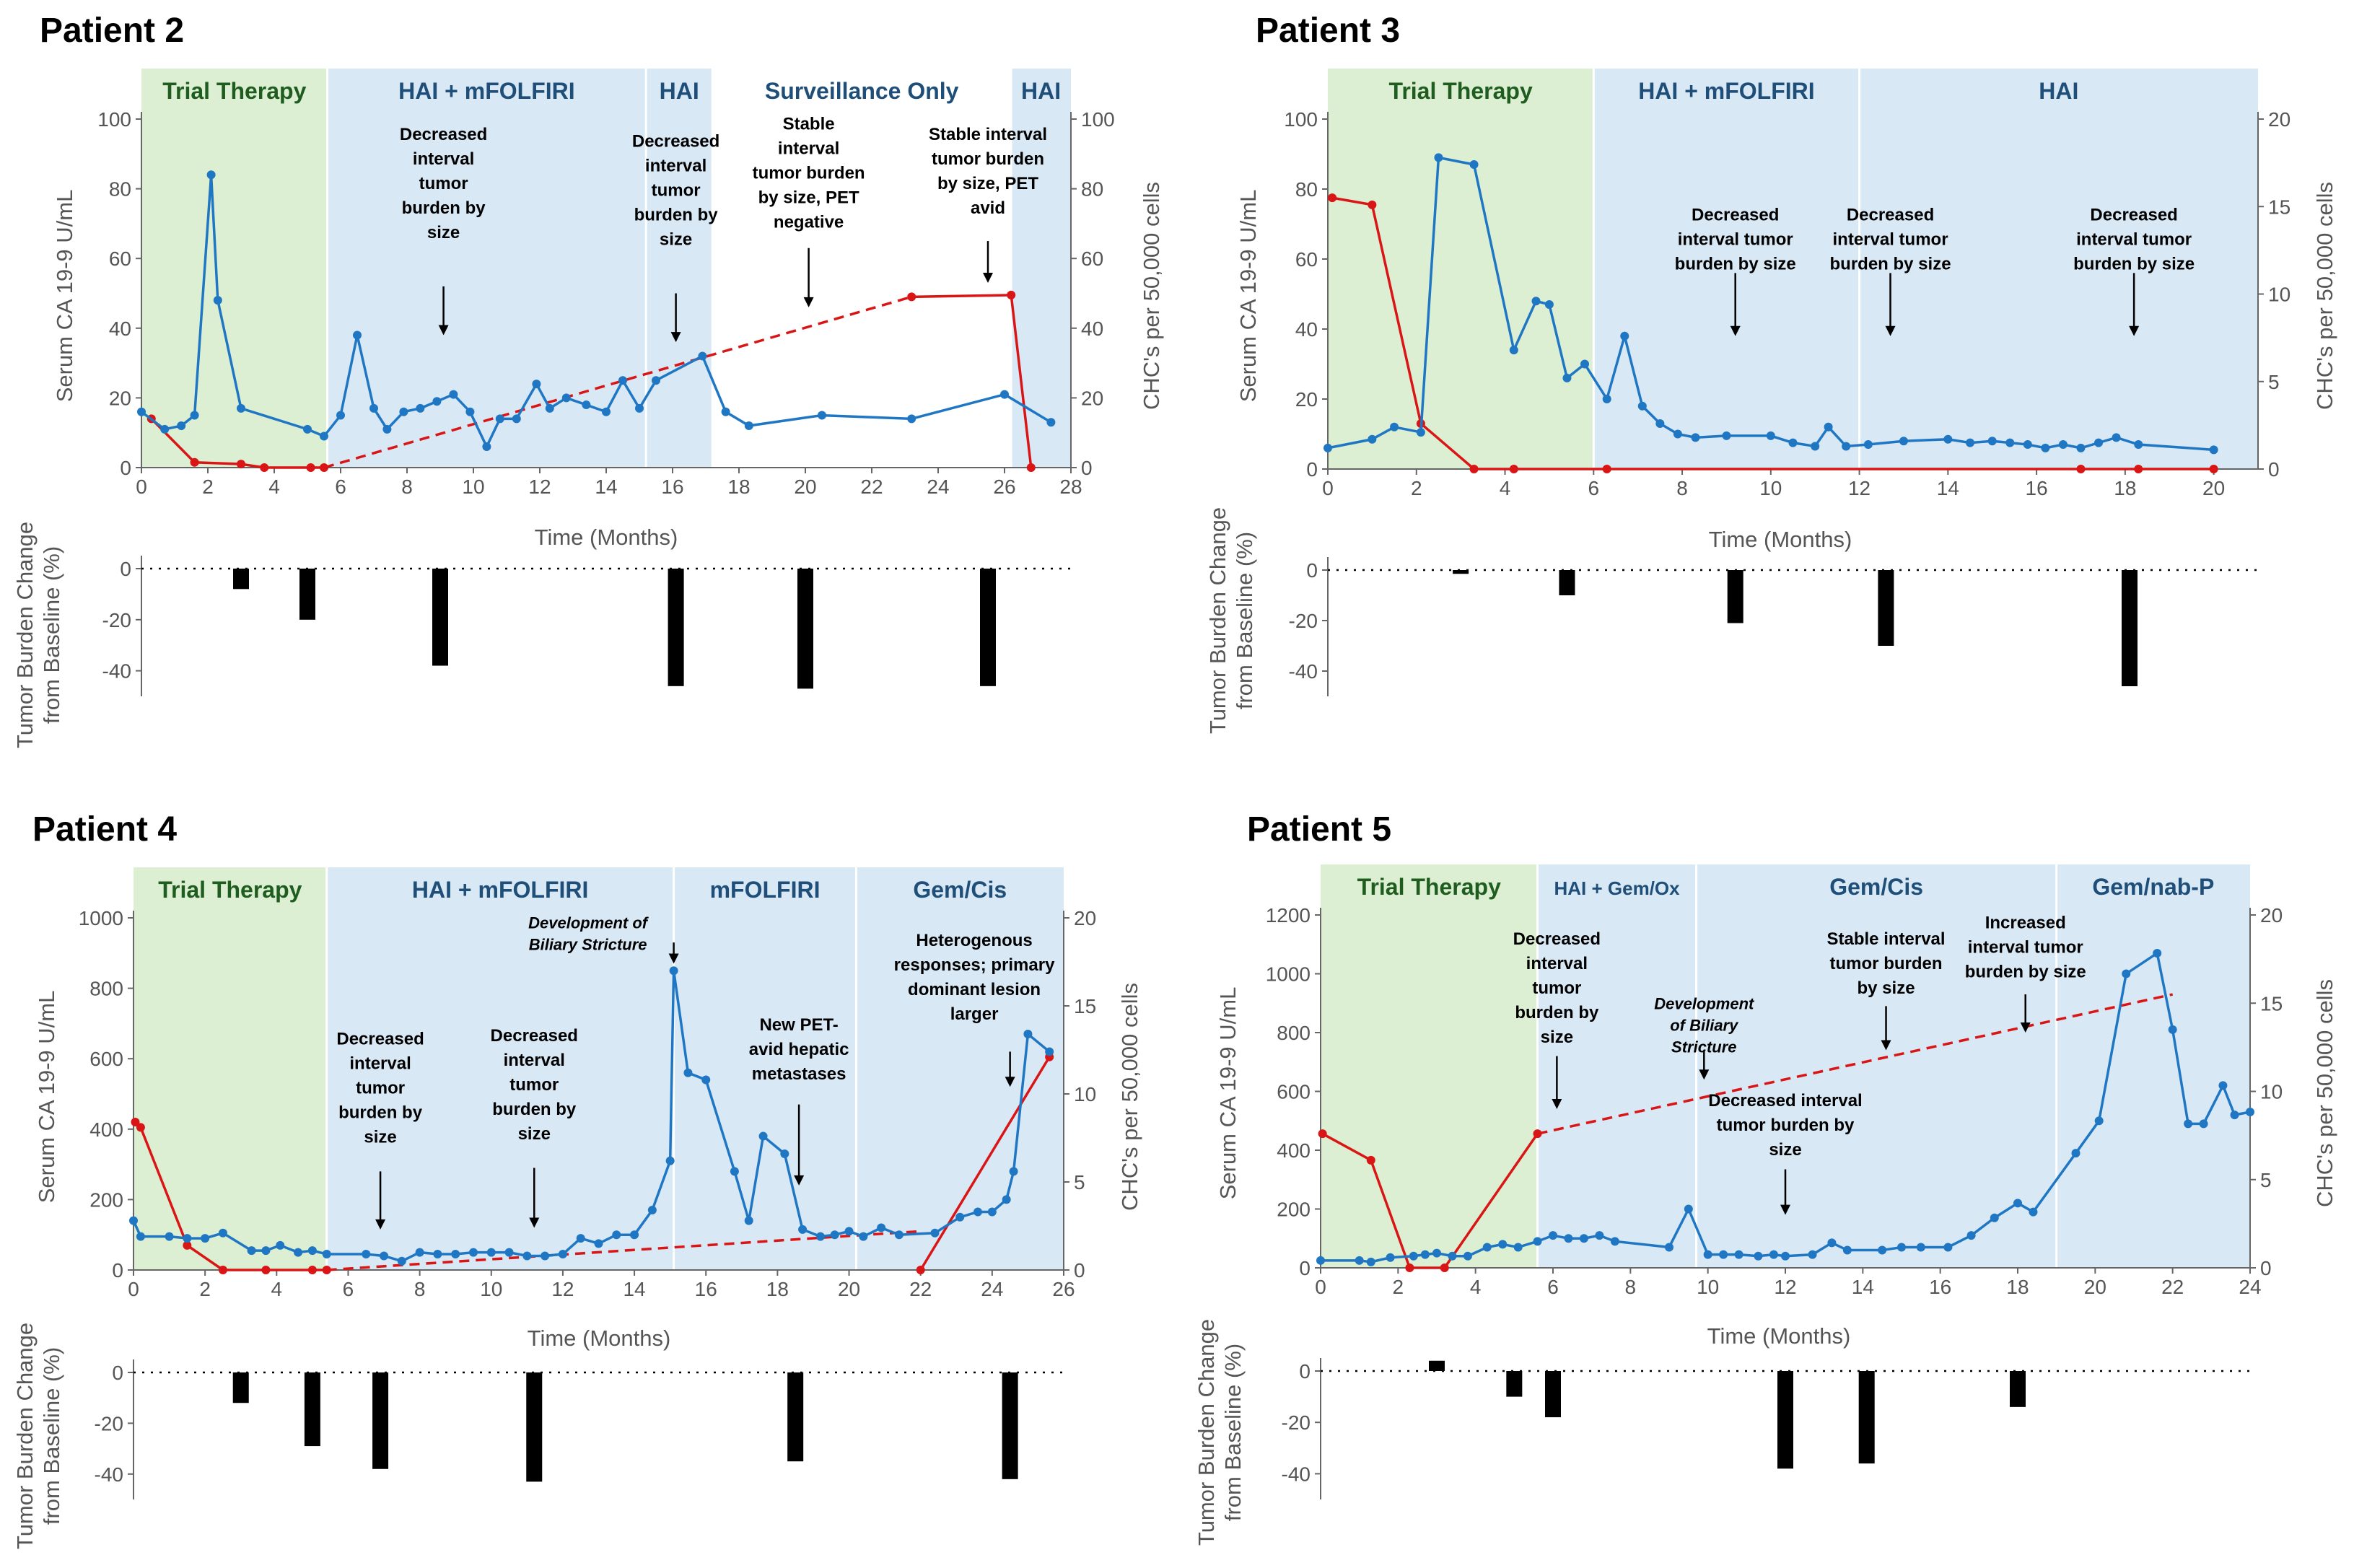  Describe the element at coordinates (960, 890) in the screenshot. I see `band-label: Gem/Cis` at that location.